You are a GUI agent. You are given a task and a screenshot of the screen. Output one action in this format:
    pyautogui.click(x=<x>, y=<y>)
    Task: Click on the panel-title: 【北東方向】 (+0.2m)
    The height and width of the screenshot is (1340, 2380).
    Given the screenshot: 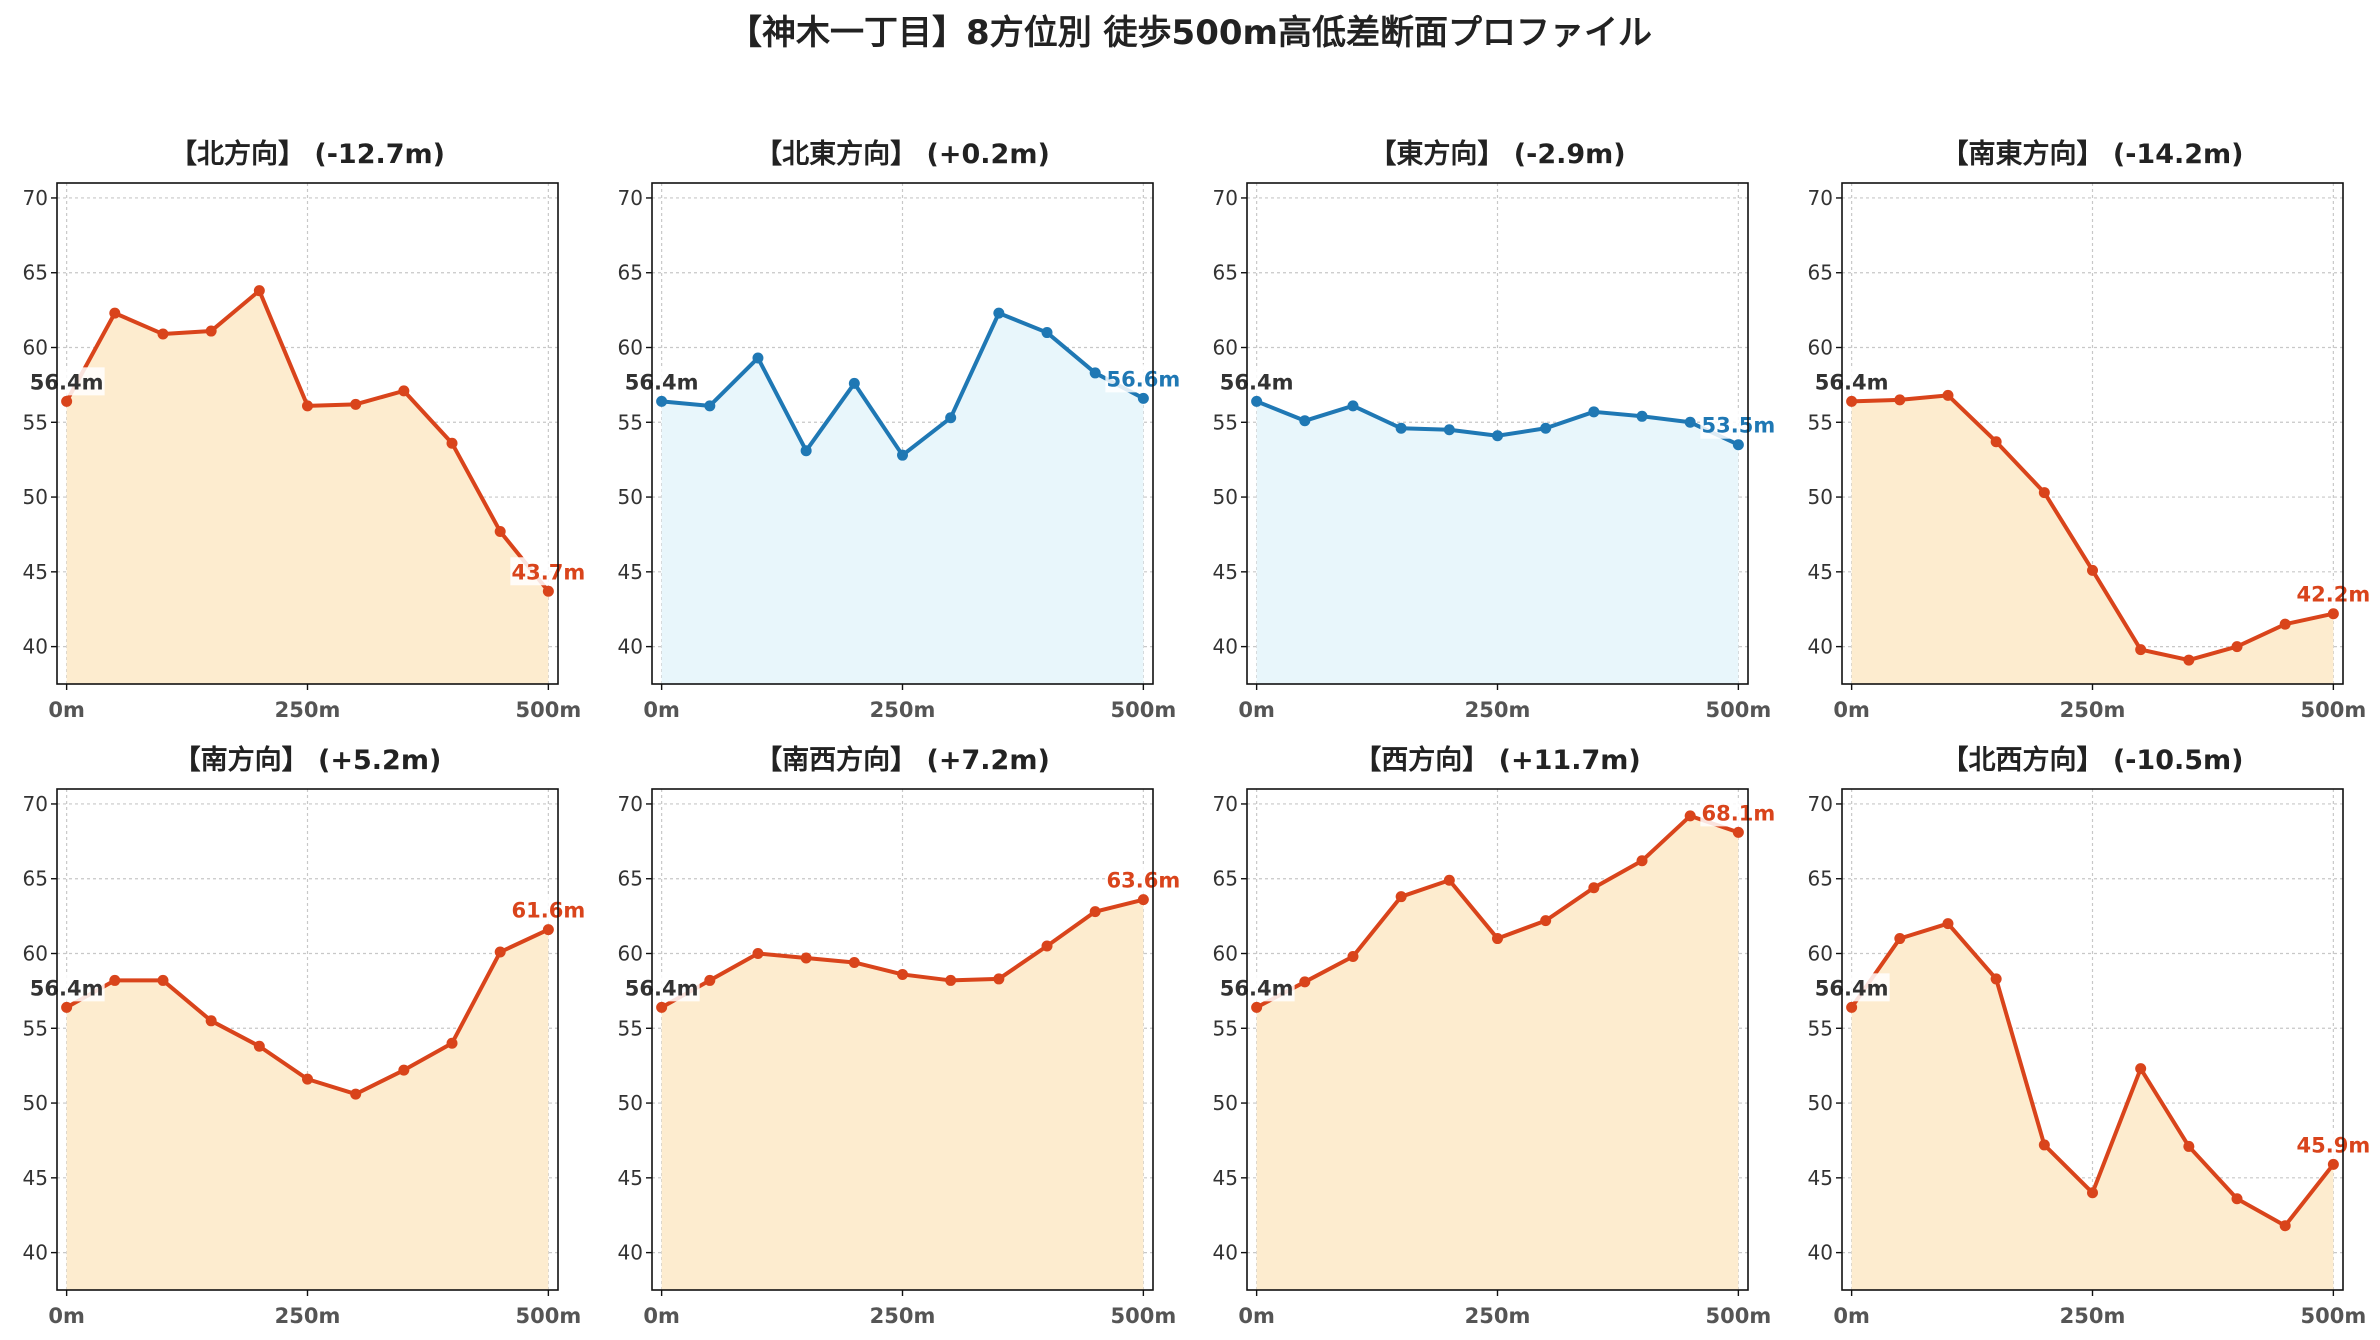 What is the action you would take?
    pyautogui.click(x=902, y=154)
    